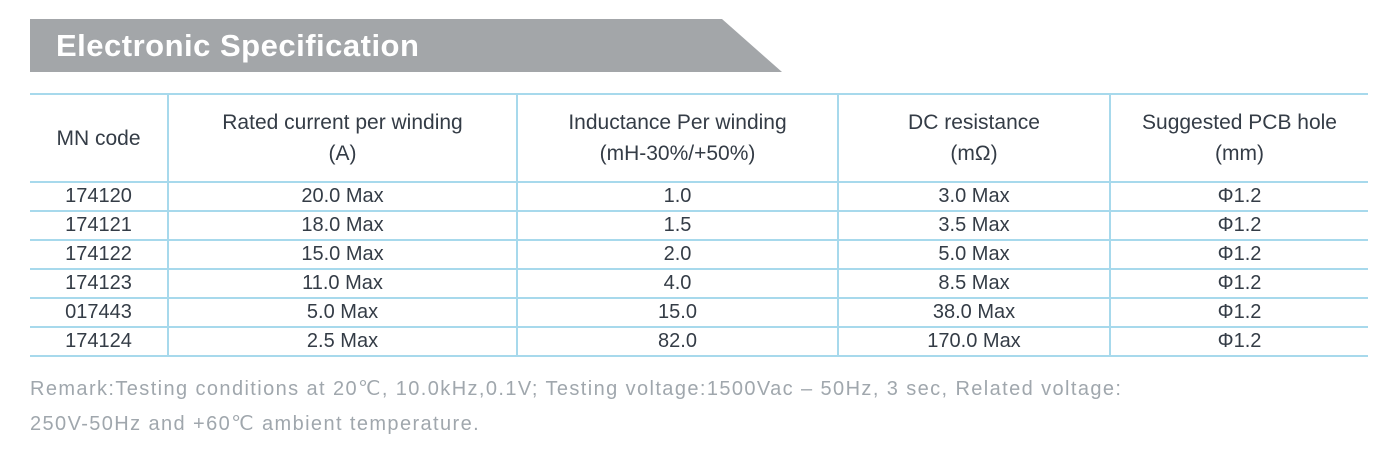  Describe the element at coordinates (677, 226) in the screenshot. I see `cell-inductance: 1.5` at that location.